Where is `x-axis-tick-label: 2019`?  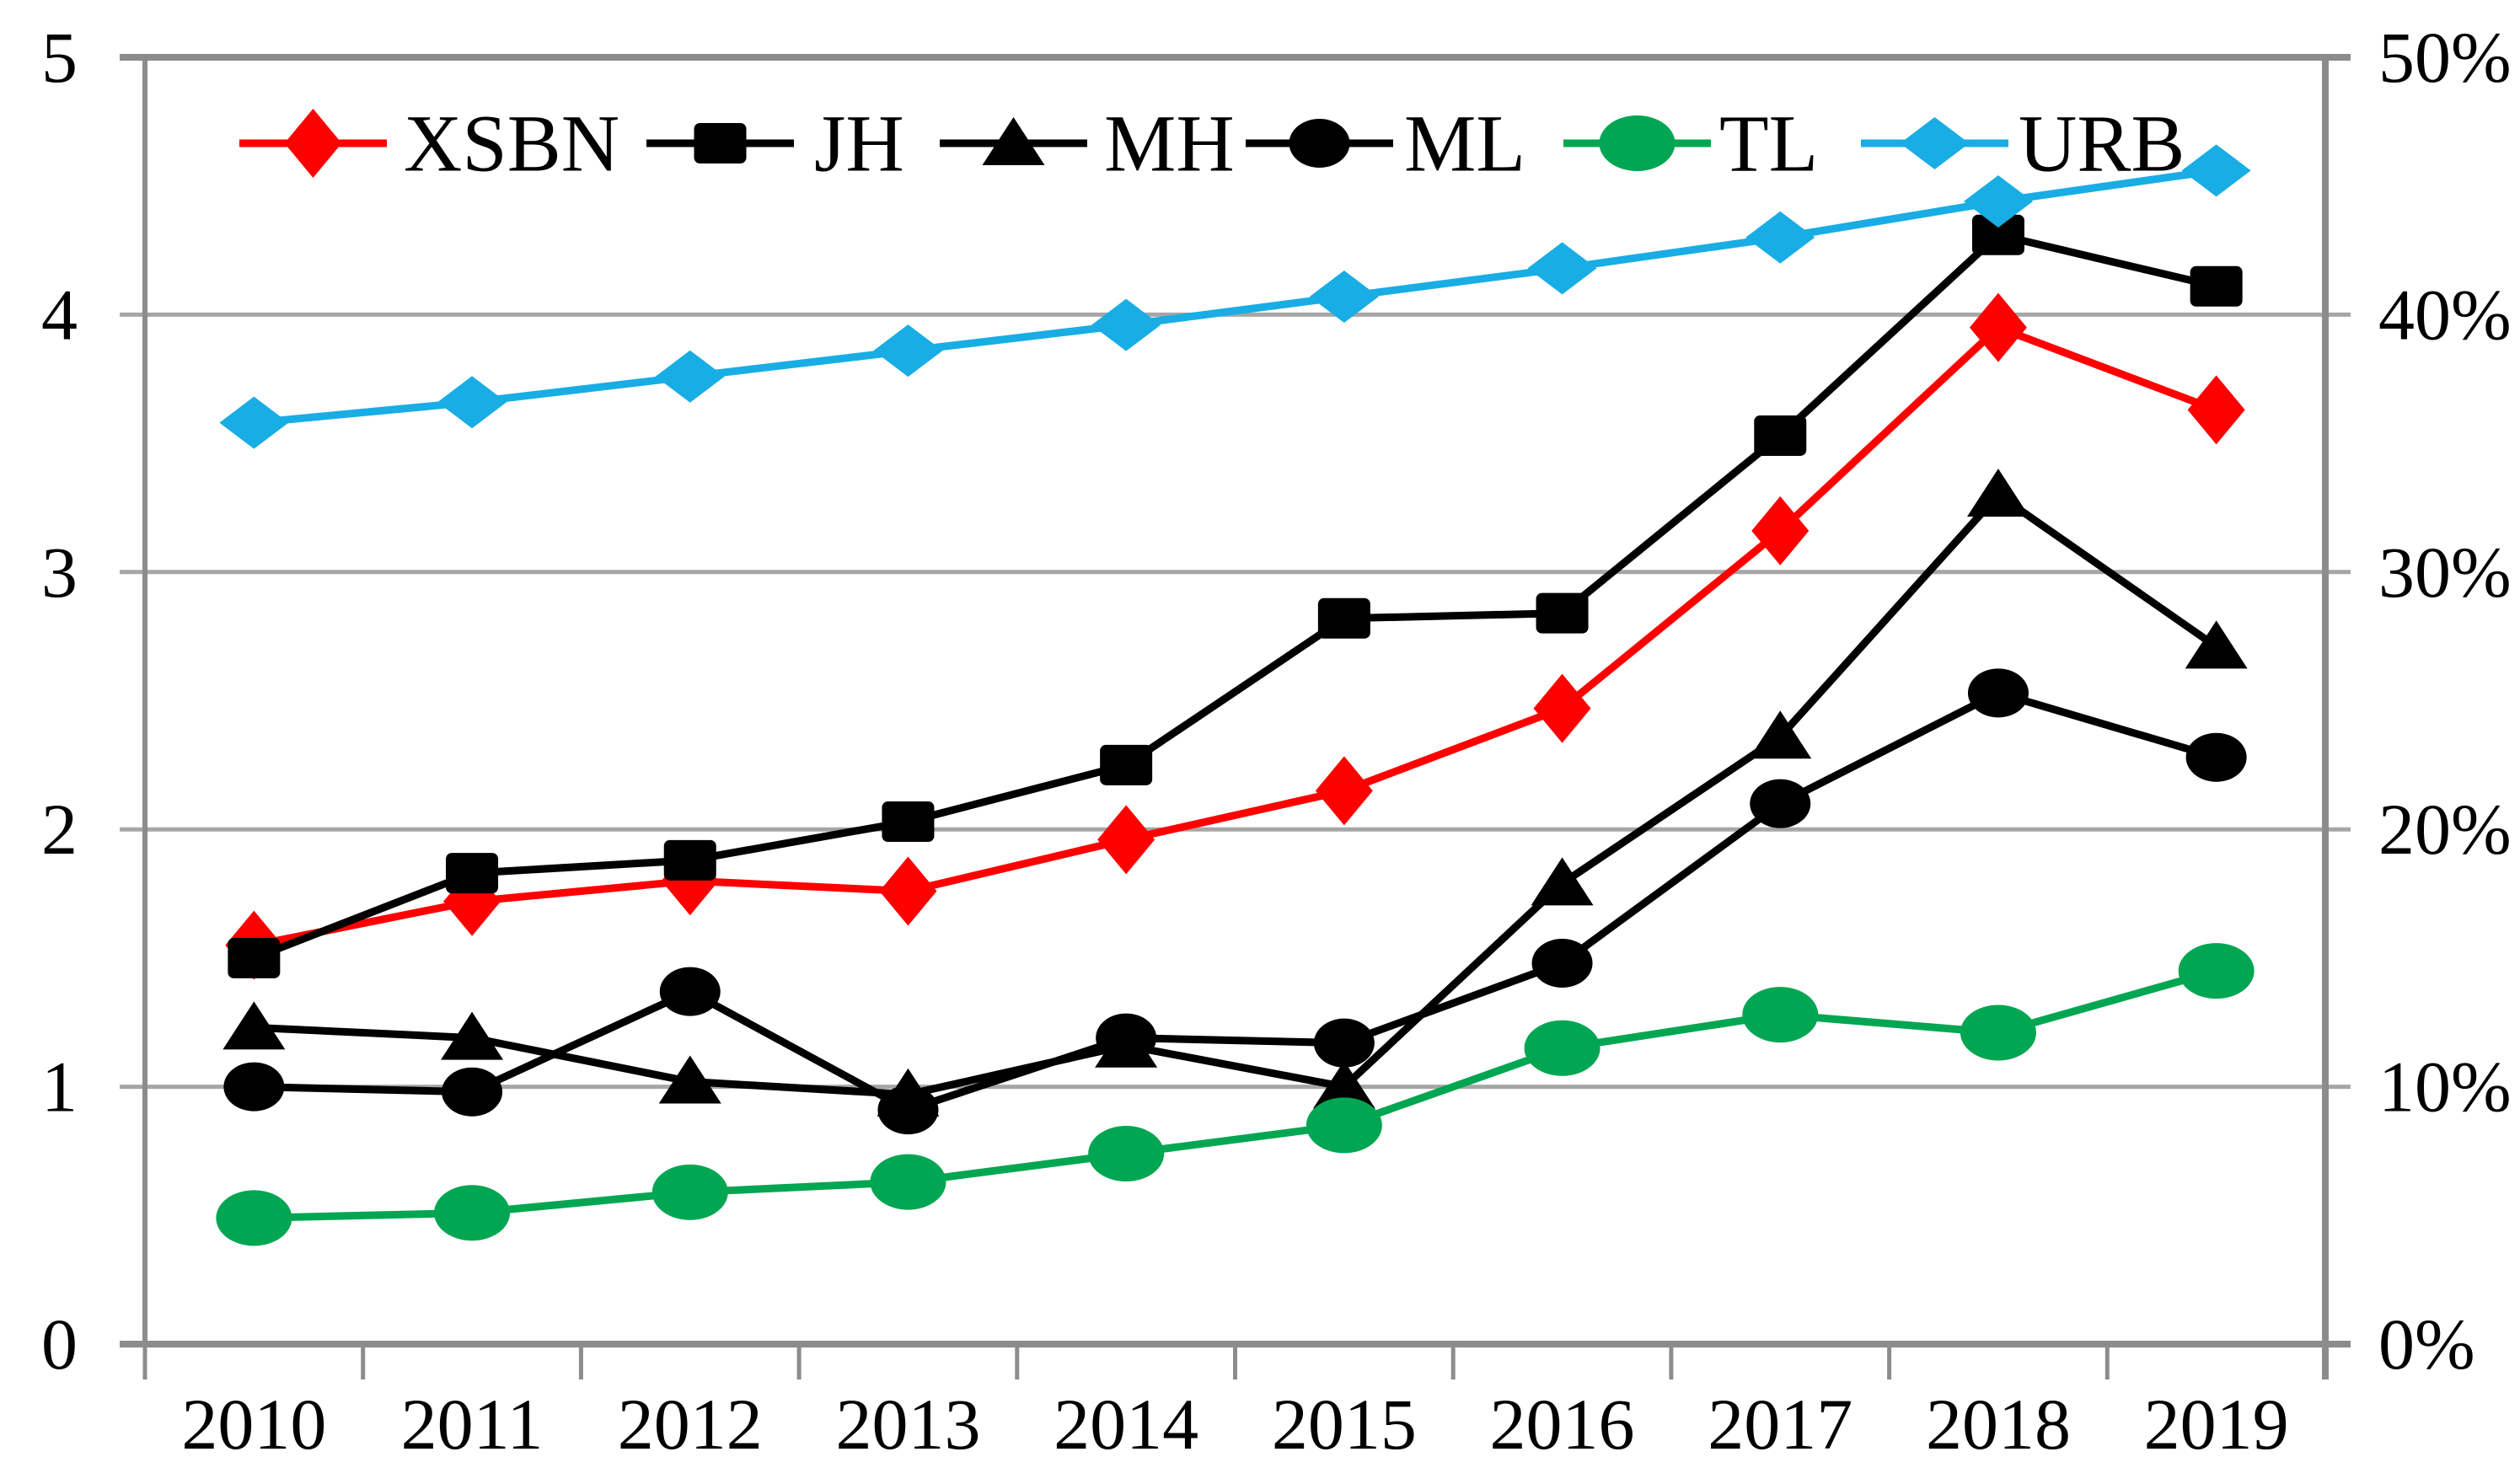
x-axis-tick-label: 2019 is located at coordinates (2216, 1424).